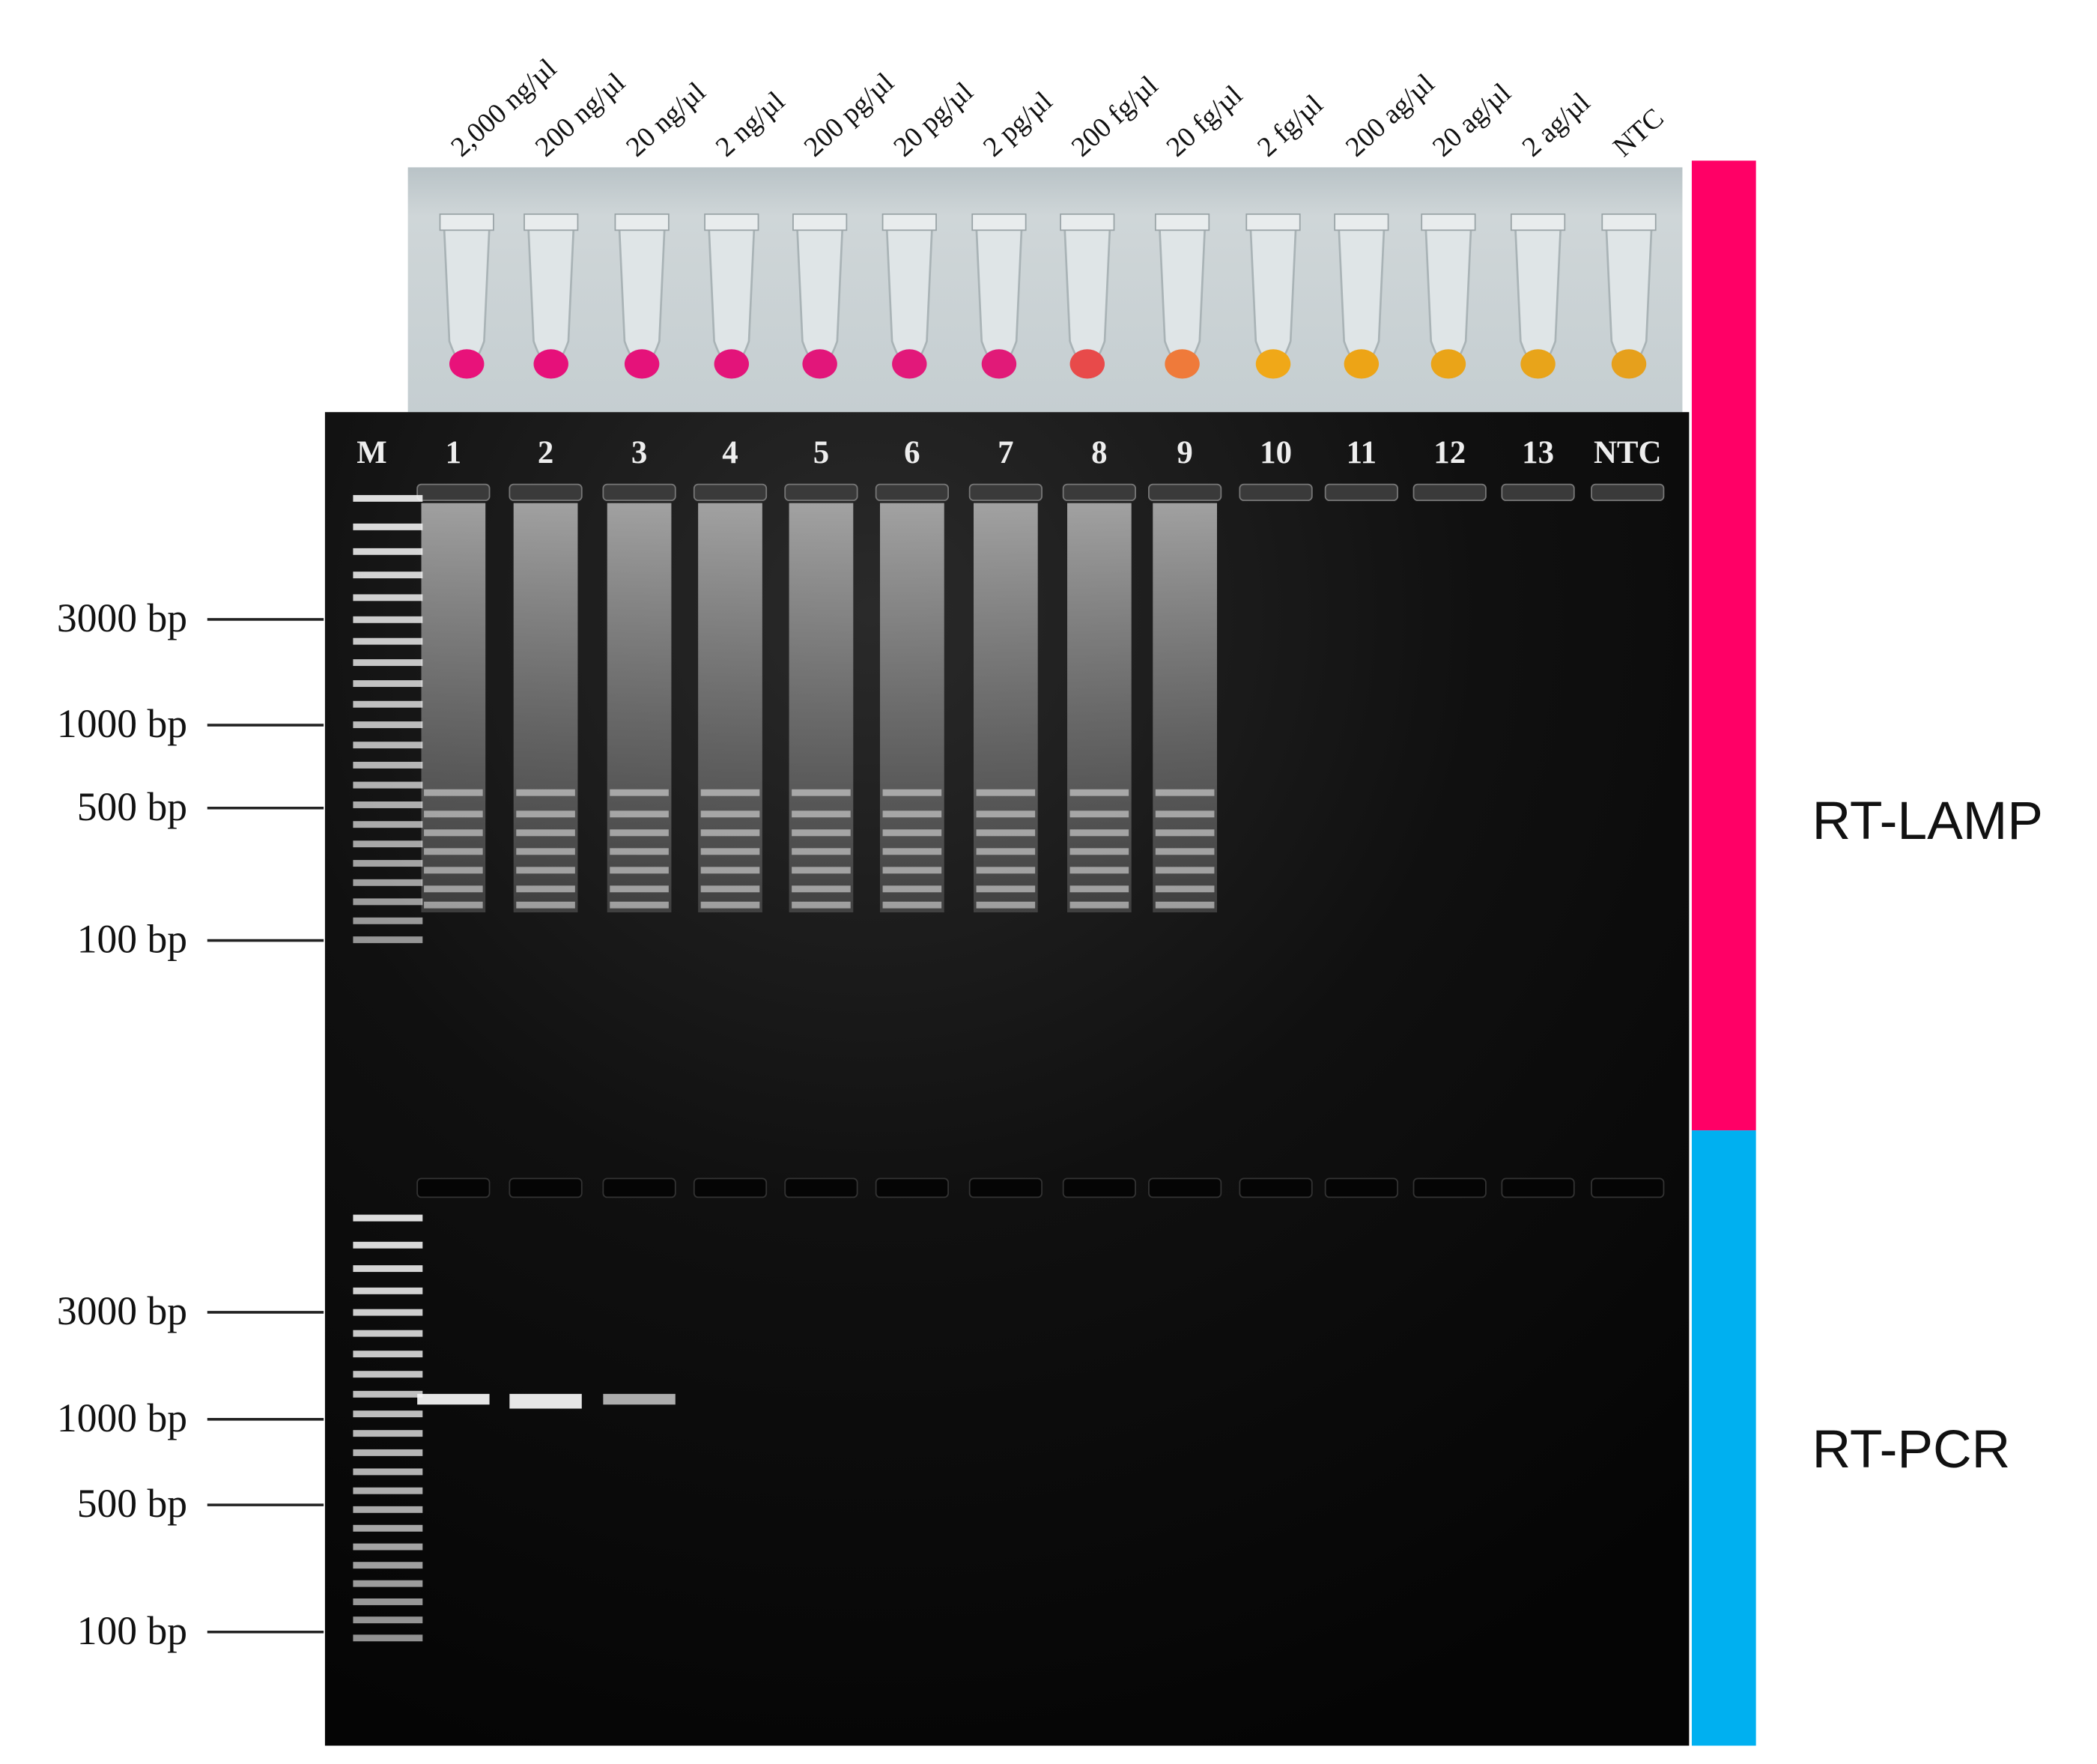  What do you see at coordinates (821, 452) in the screenshot?
I see `lane-label: 5` at bounding box center [821, 452].